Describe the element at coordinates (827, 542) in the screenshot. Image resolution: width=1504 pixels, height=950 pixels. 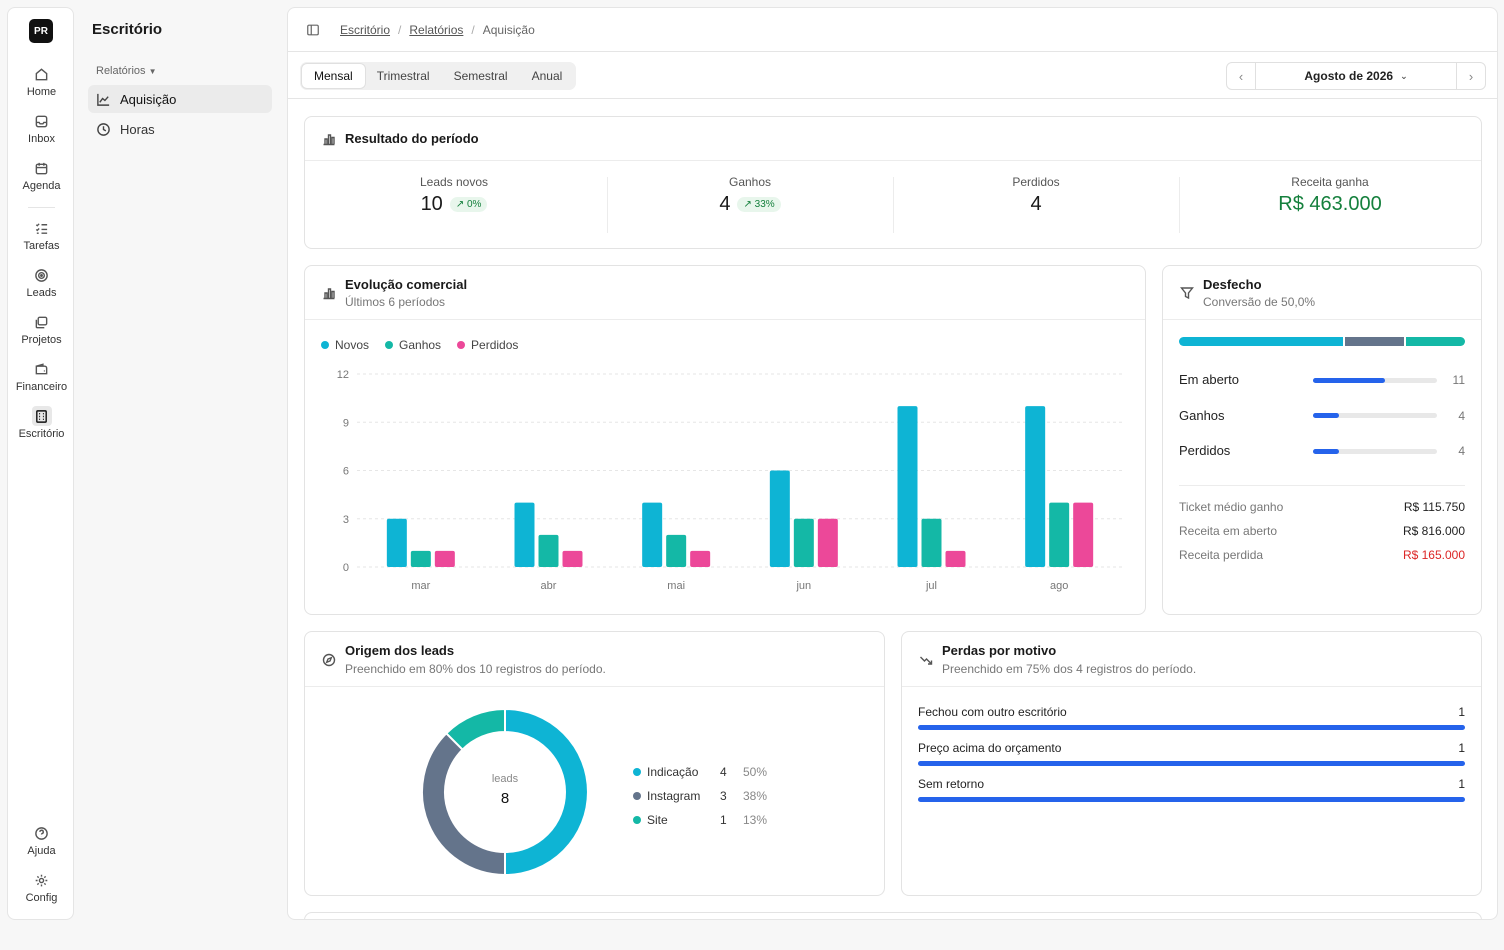
I see `bar-perdidos-jun` at that location.